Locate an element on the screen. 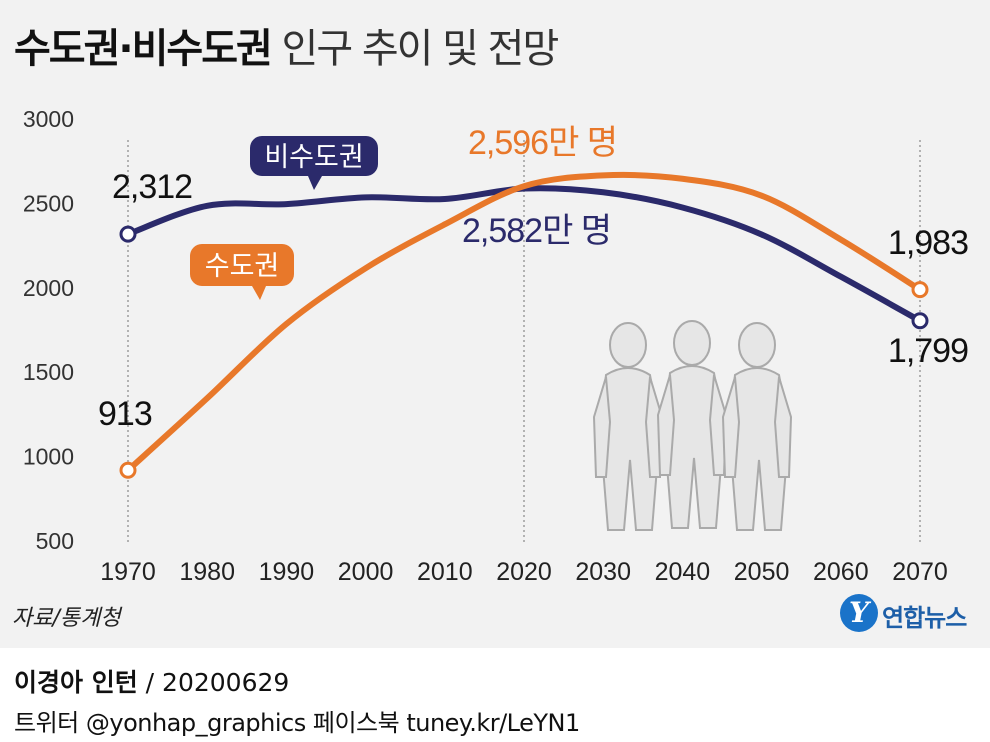 Image resolution: width=990 pixels, height=742 pixels. y-tick-label: 500 is located at coordinates (55, 541).